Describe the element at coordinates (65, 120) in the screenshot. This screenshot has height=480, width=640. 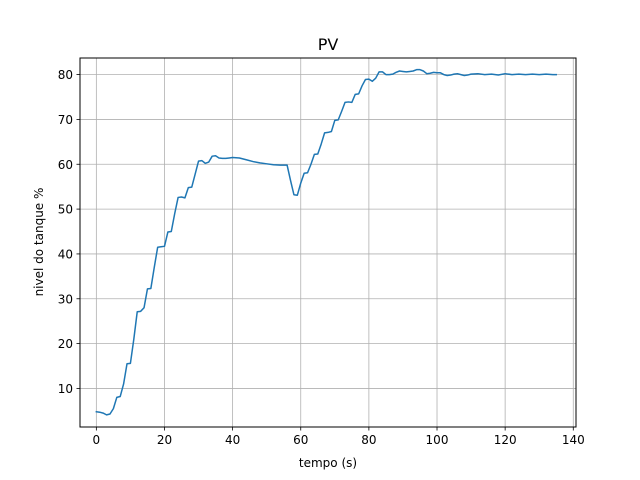
I see `y-tick-label: 70` at that location.